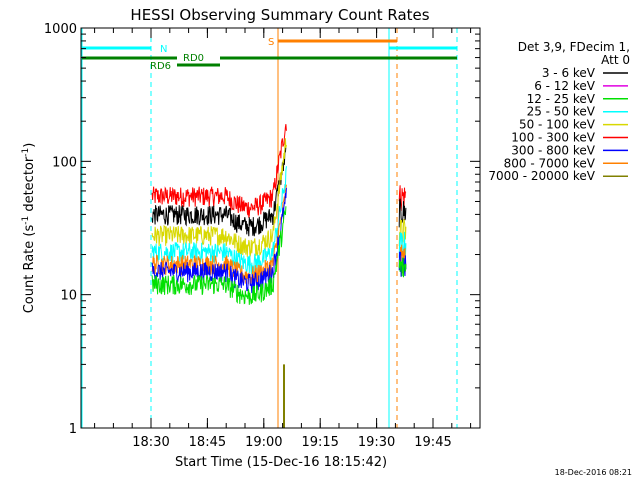  What do you see at coordinates (64, 162) in the screenshot?
I see `y-tick-label: 100` at bounding box center [64, 162].